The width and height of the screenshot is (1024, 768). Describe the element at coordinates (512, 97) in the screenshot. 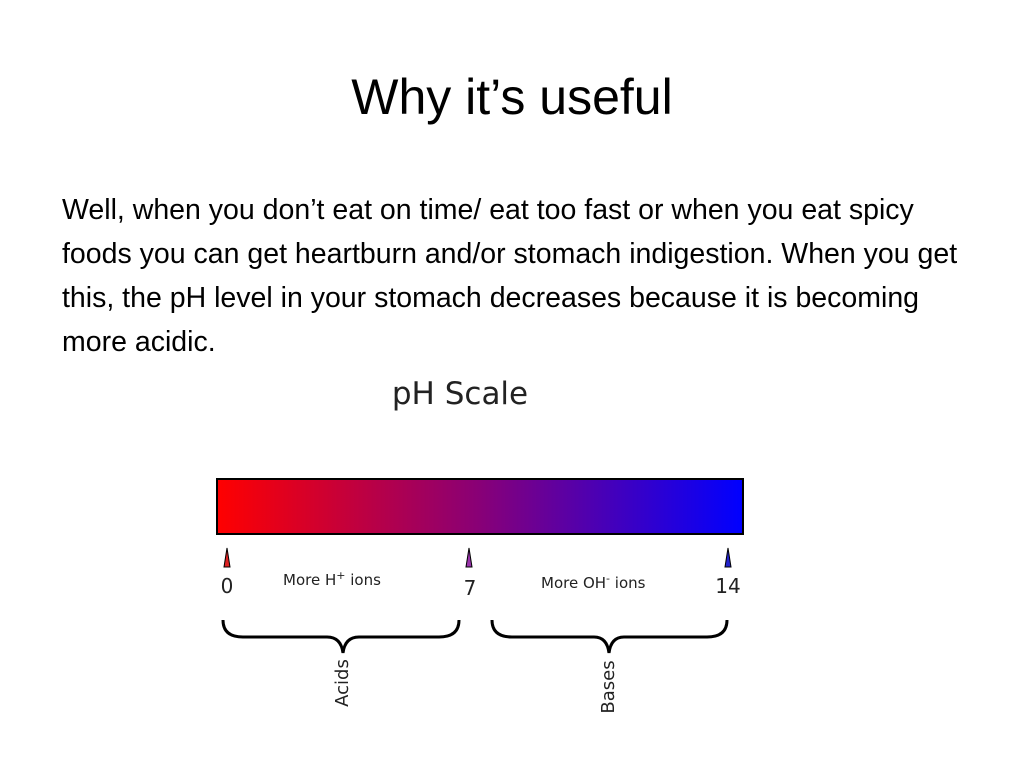

I see `slide-title: Why it’s useful` at that location.